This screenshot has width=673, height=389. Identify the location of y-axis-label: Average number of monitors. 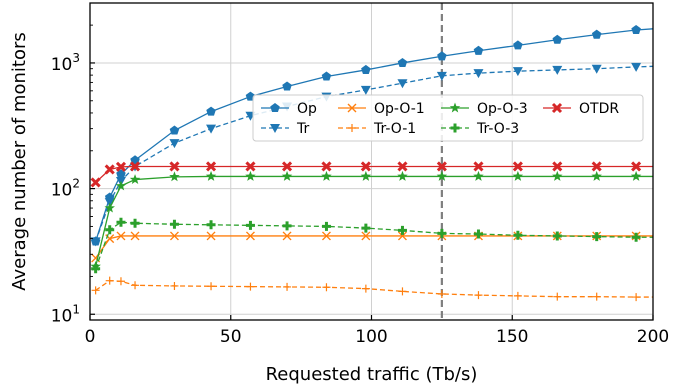
(19, 161).